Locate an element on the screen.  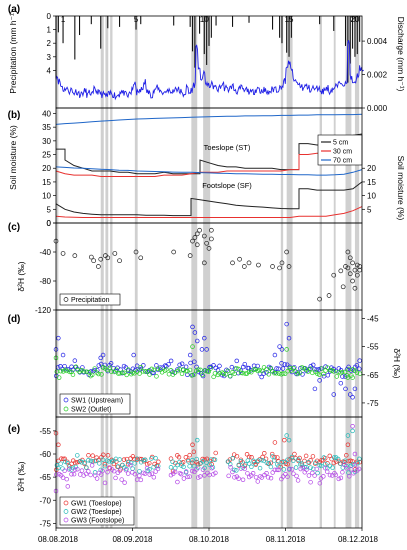
panel-label-e: (e) is located at coordinates (14, 429).